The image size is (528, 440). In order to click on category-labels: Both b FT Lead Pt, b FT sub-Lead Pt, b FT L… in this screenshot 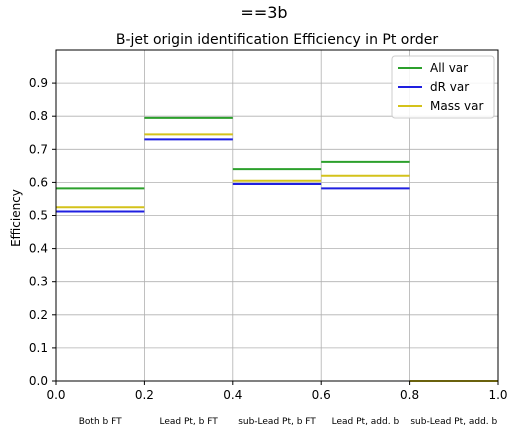, I will do `click(288, 422)`.